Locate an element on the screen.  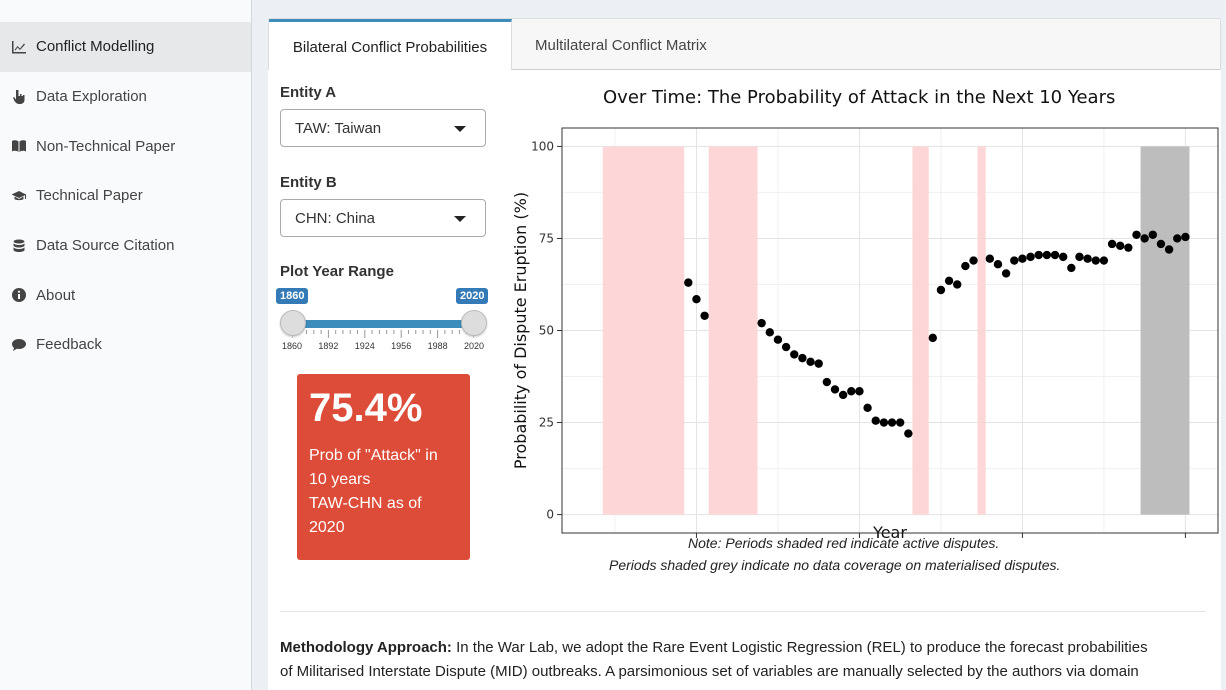
database-icon is located at coordinates (18, 245).